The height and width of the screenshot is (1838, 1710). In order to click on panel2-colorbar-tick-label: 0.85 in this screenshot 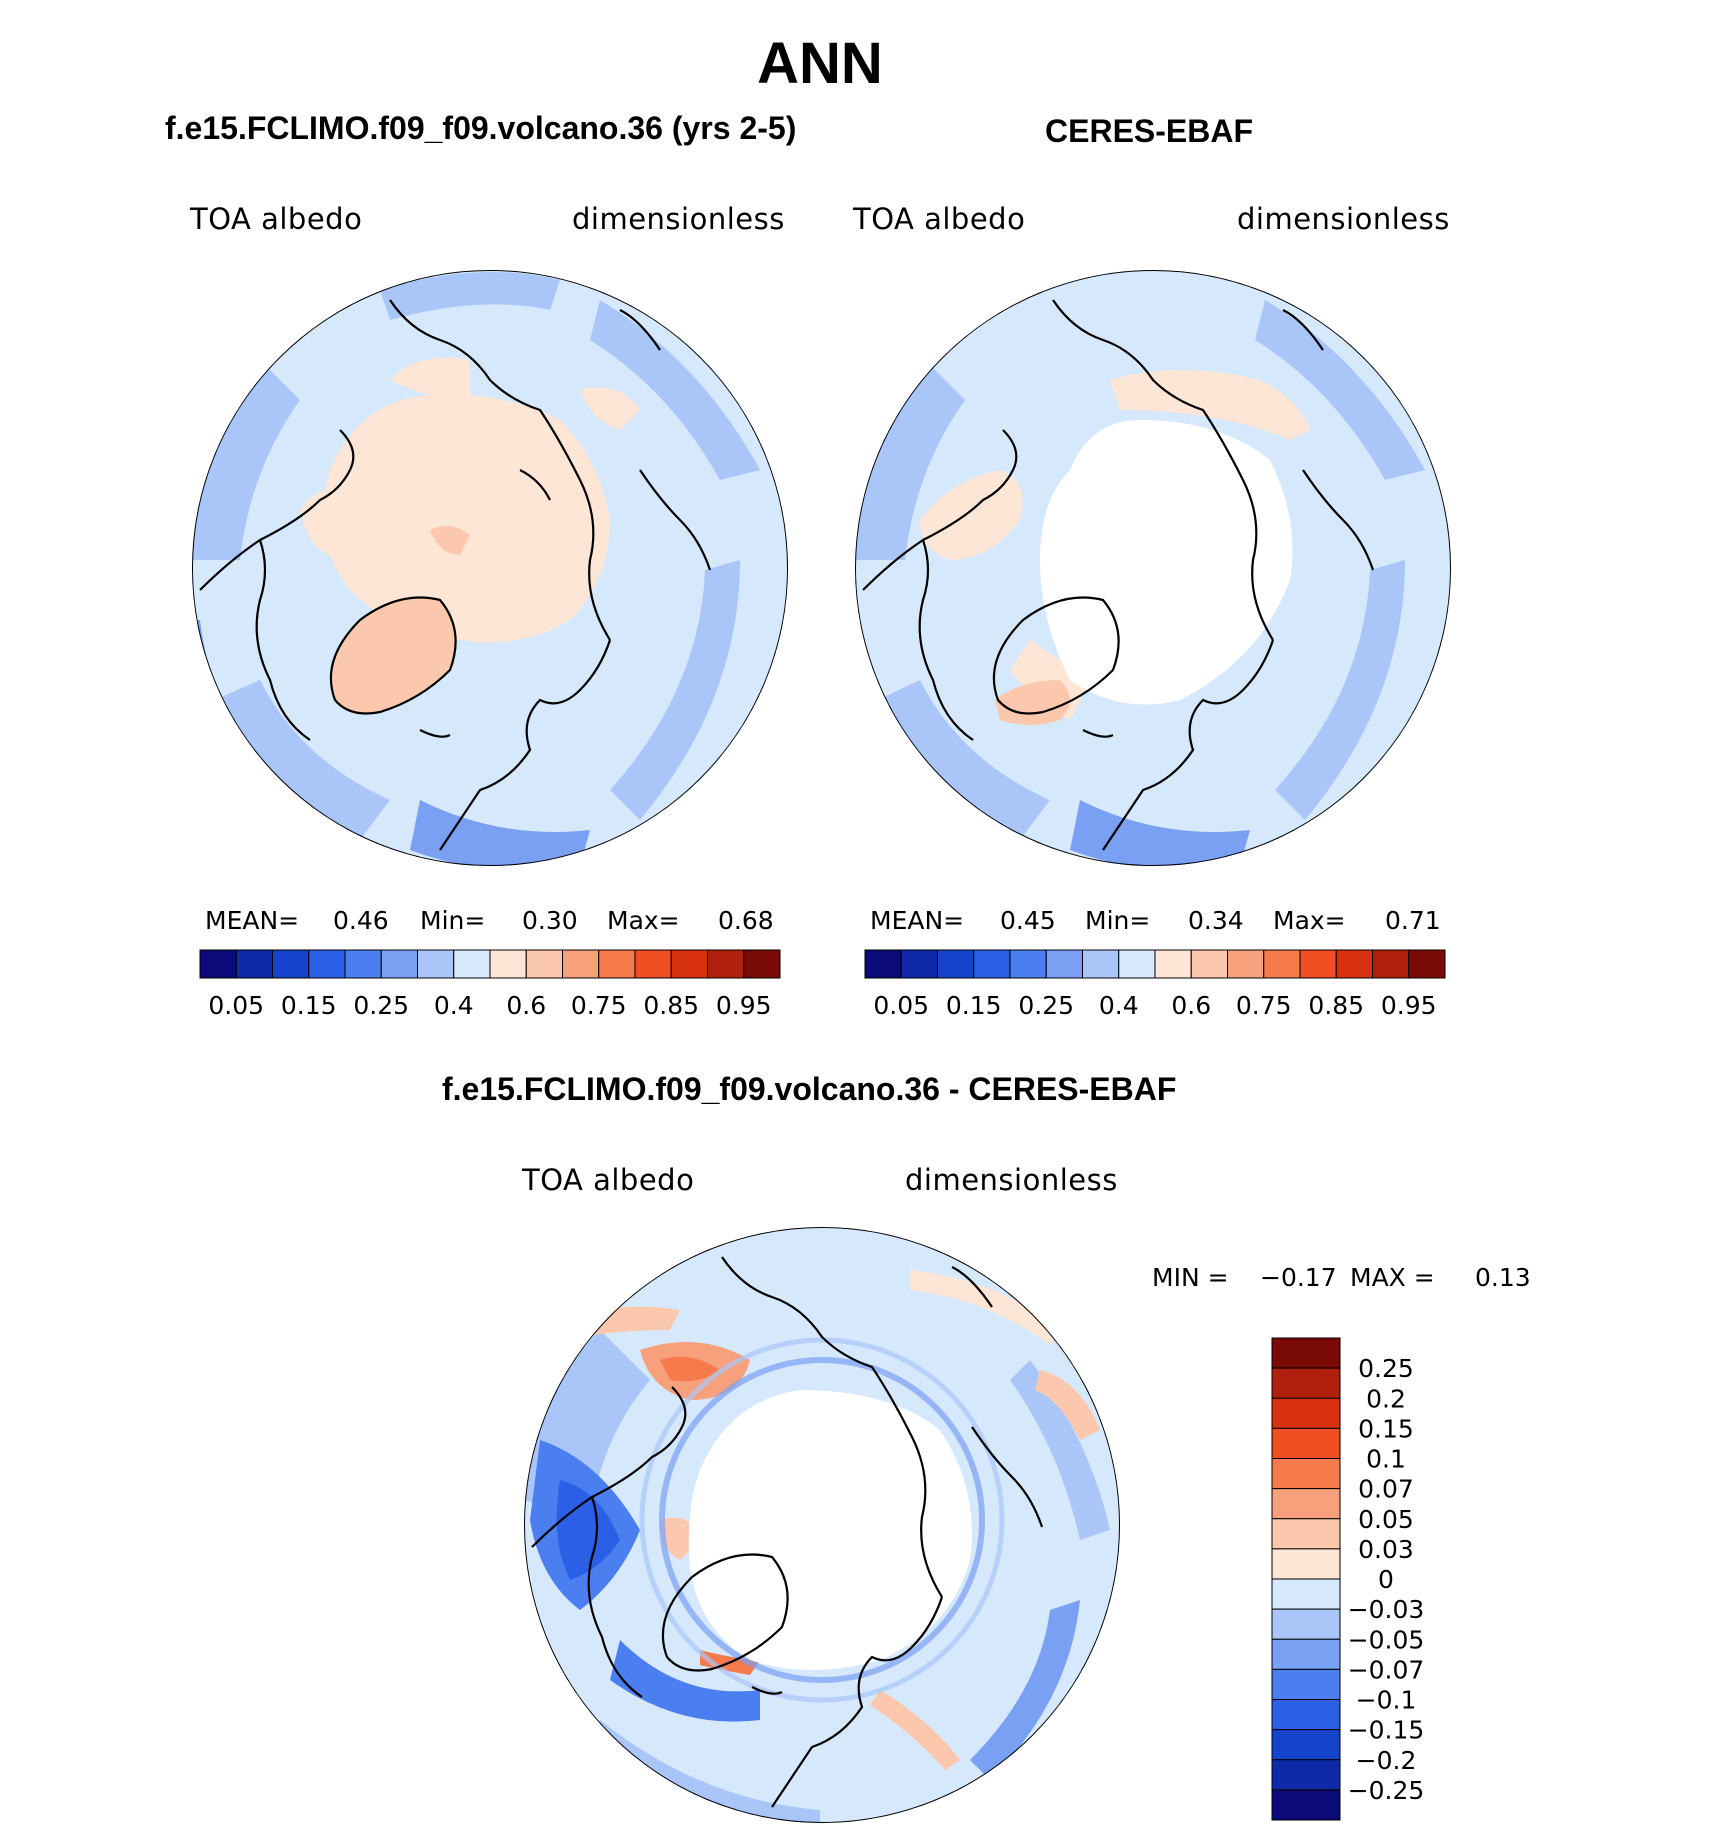, I will do `click(1336, 1005)`.